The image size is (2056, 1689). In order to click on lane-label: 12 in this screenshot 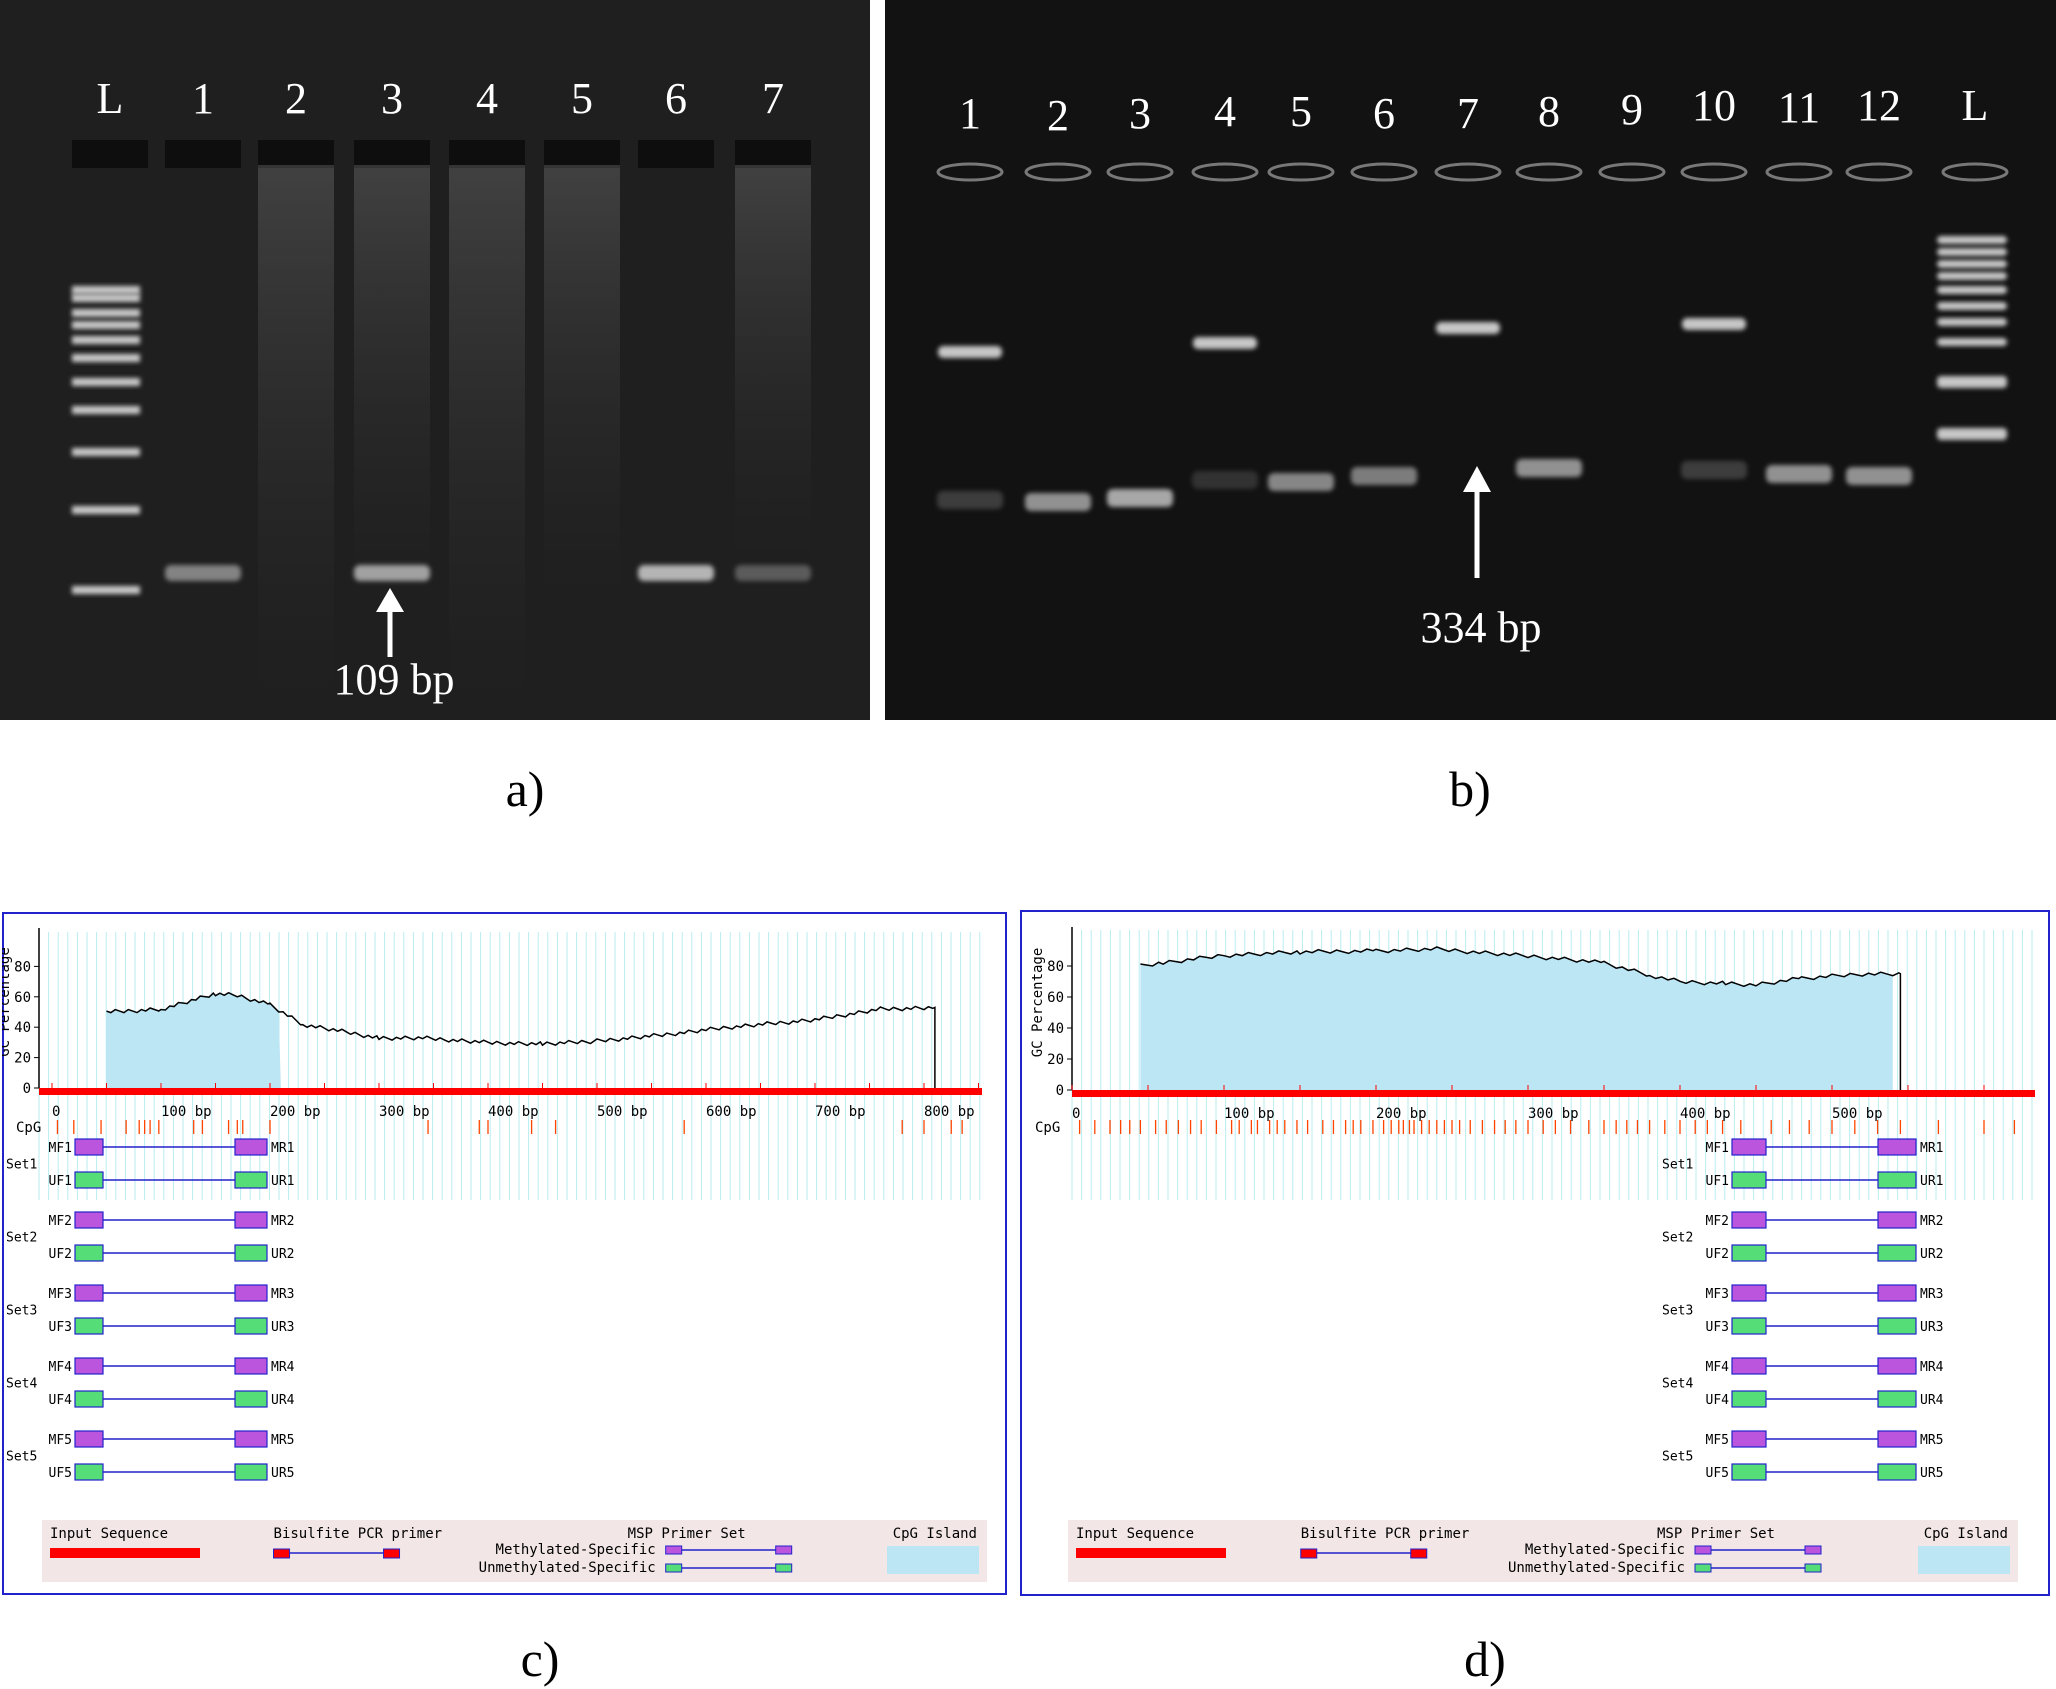, I will do `click(1879, 105)`.